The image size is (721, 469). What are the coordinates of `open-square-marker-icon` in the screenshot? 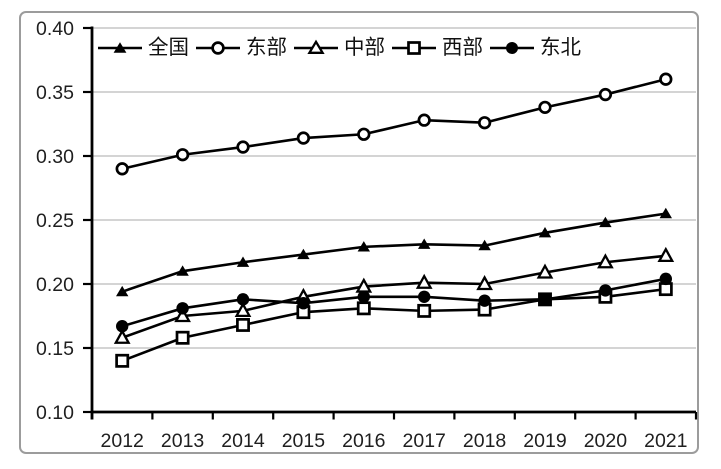 It's located at (414, 48).